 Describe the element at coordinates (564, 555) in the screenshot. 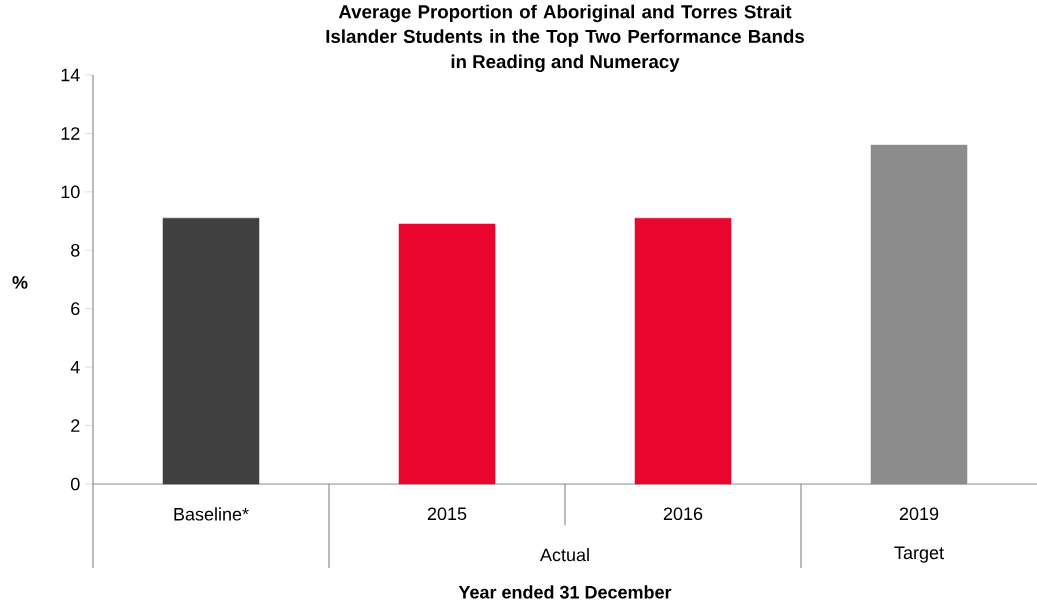

I see `text: Actual` at that location.